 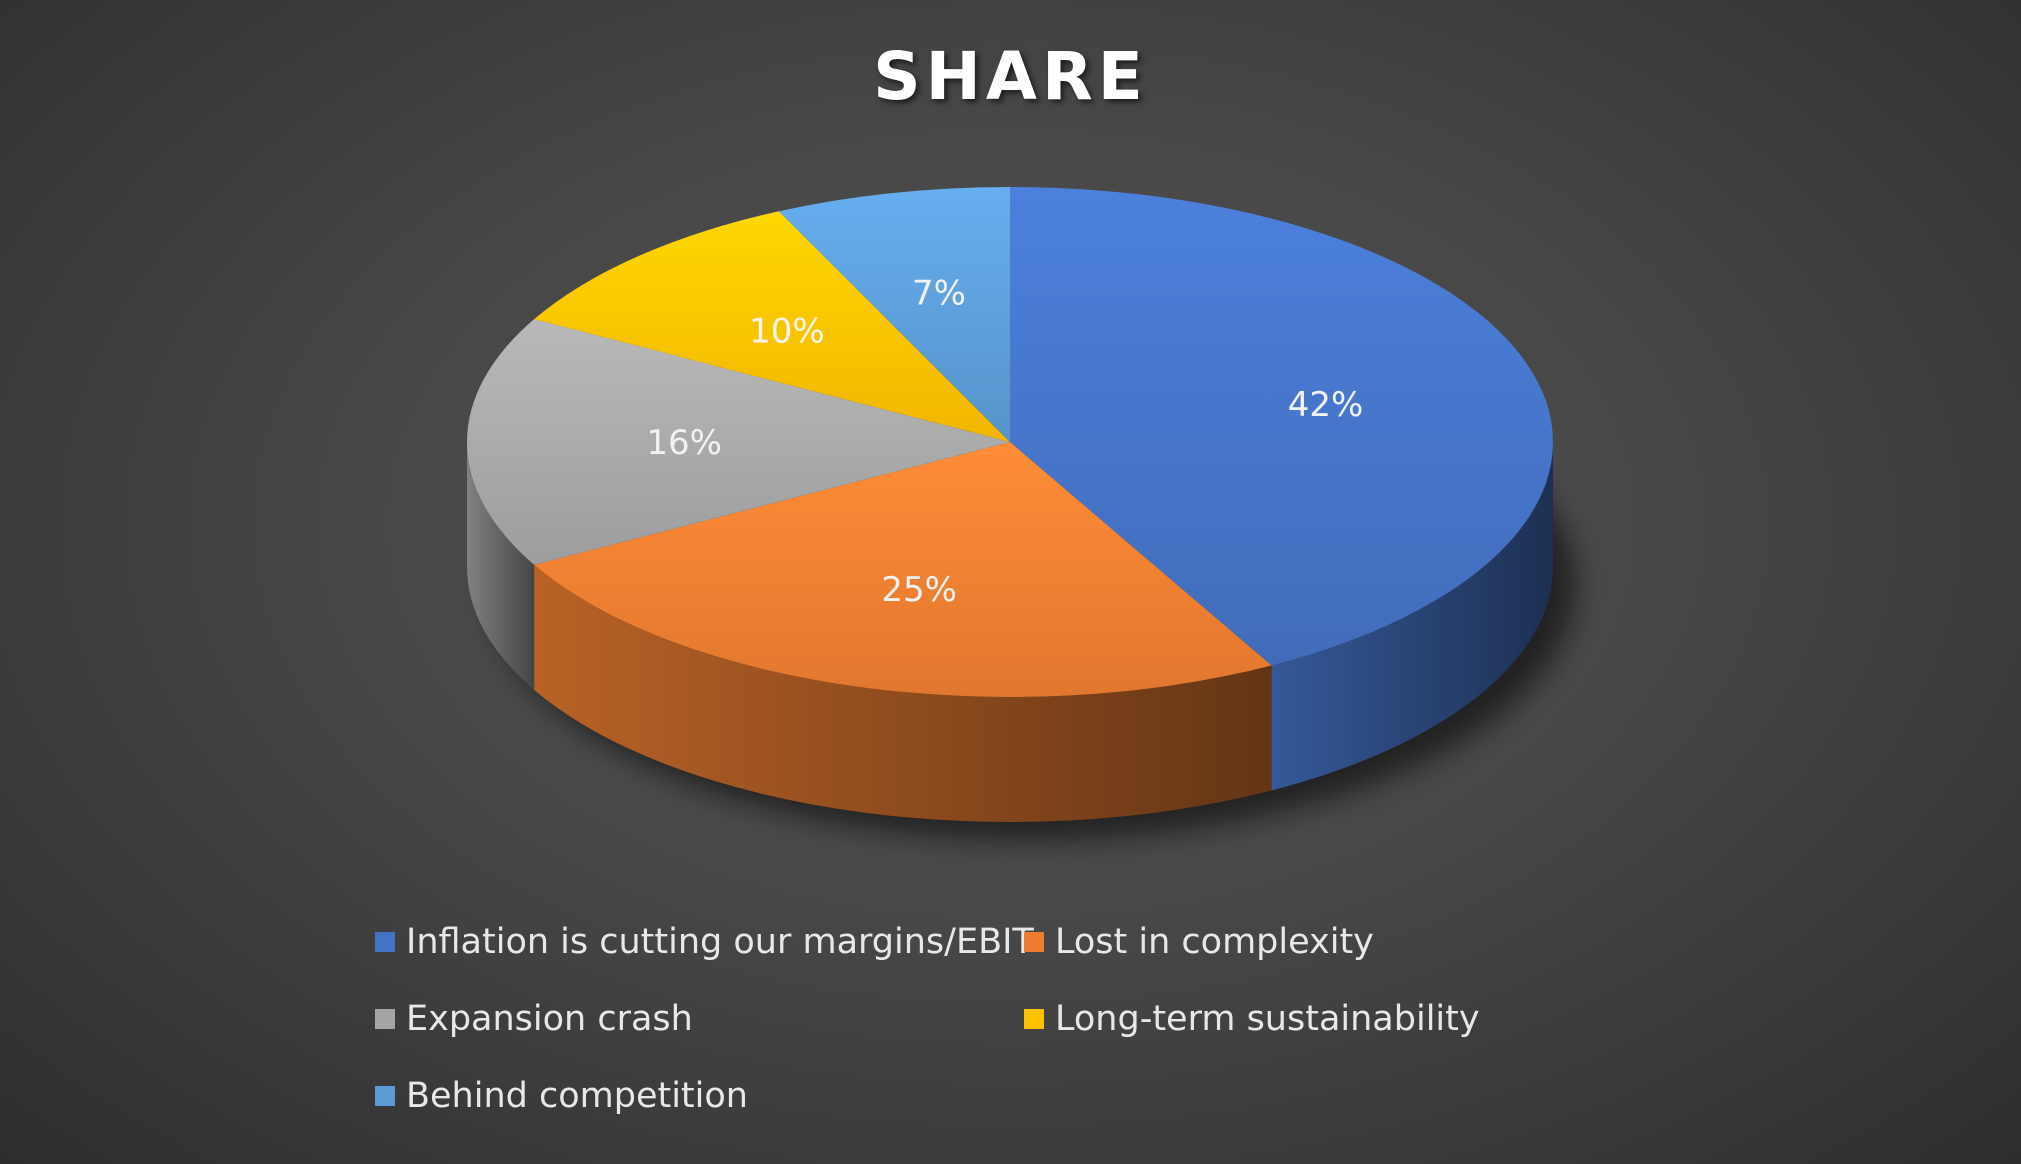 I want to click on pie-side-lost-in-complexity, so click(x=903, y=693).